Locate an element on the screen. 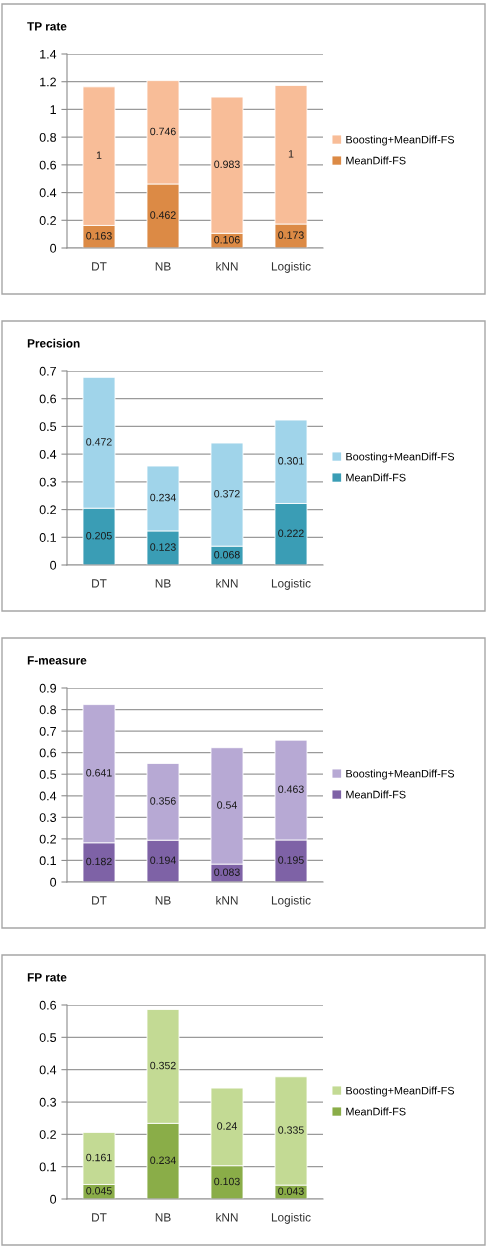 This screenshot has height=1246, width=493. y-tick-label: 1.2 is located at coordinates (48, 82).